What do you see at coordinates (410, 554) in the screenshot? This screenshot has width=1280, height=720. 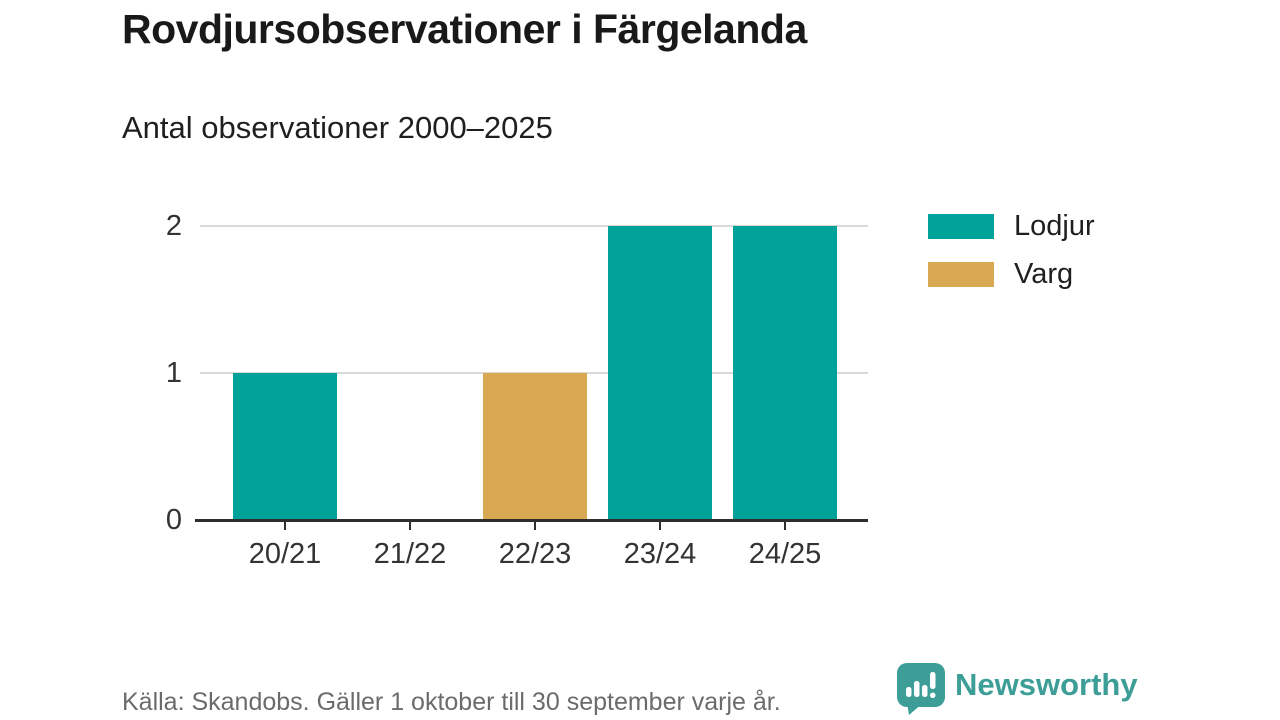 I see `x-axis-label-21-22: 21/22` at bounding box center [410, 554].